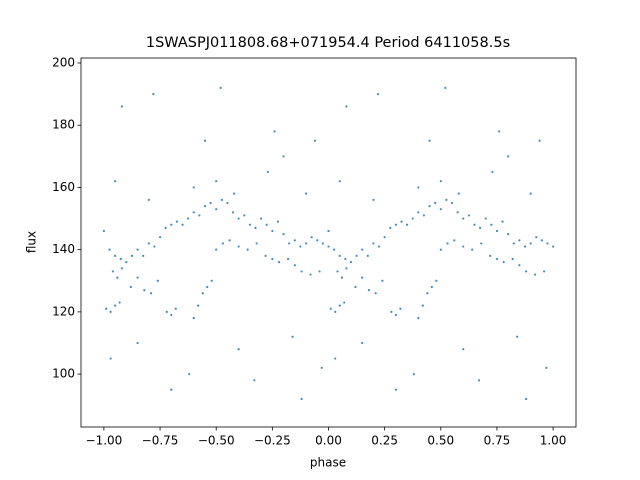 This screenshot has height=480, width=640. What do you see at coordinates (63, 311) in the screenshot?
I see `y-tick-label: 120` at bounding box center [63, 311].